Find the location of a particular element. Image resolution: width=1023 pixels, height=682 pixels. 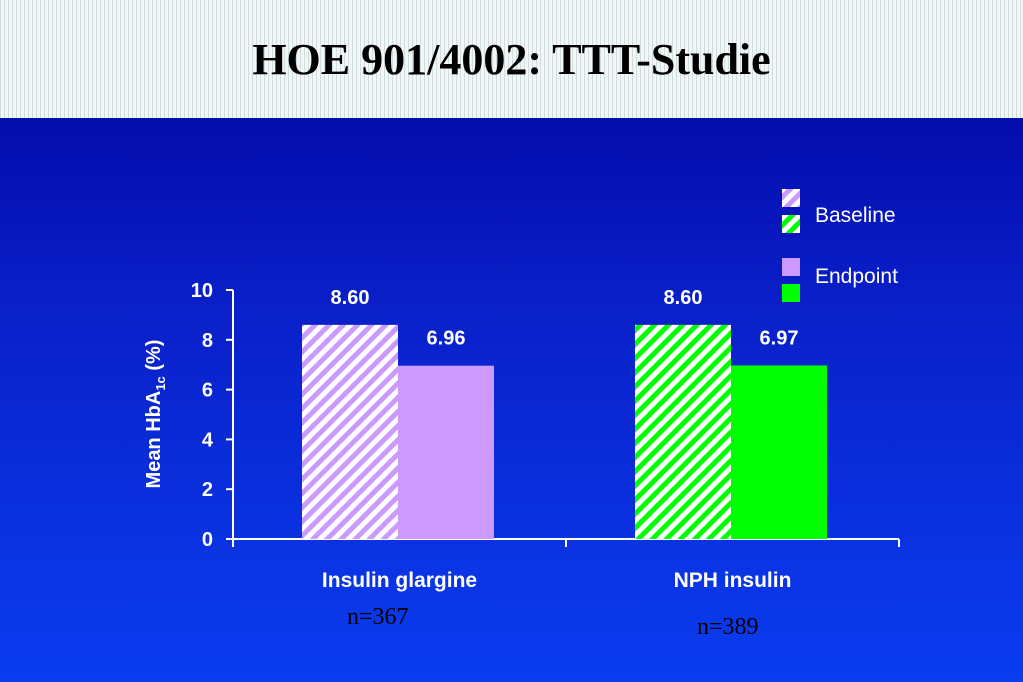

sample-size-nph: n=389 is located at coordinates (728, 627).